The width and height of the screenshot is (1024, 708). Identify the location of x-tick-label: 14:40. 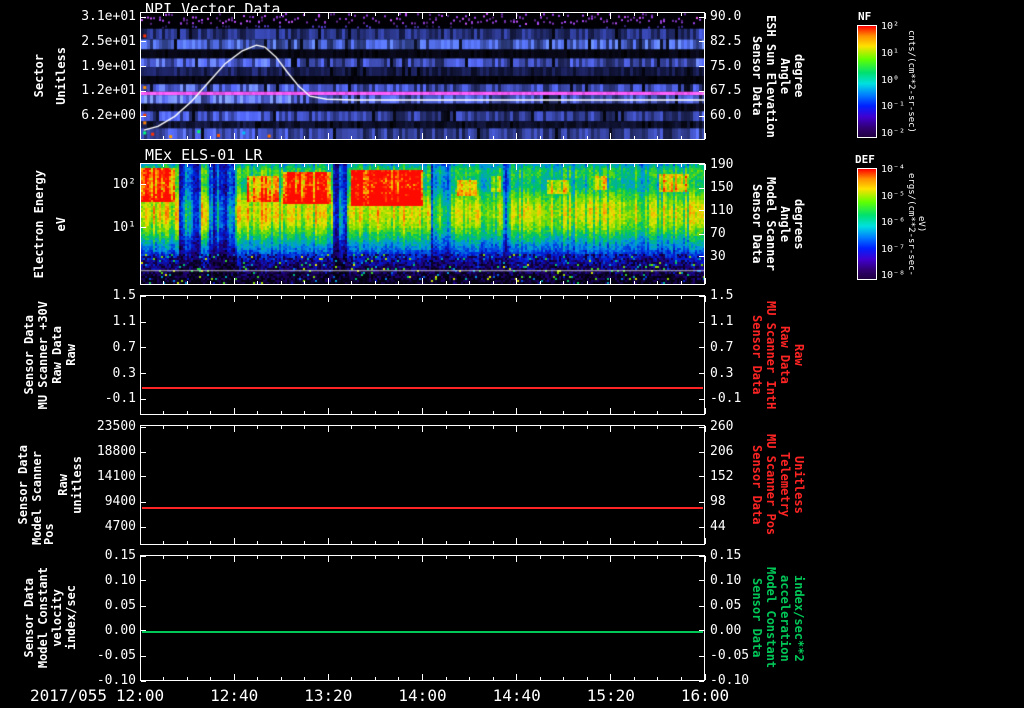
(516, 695).